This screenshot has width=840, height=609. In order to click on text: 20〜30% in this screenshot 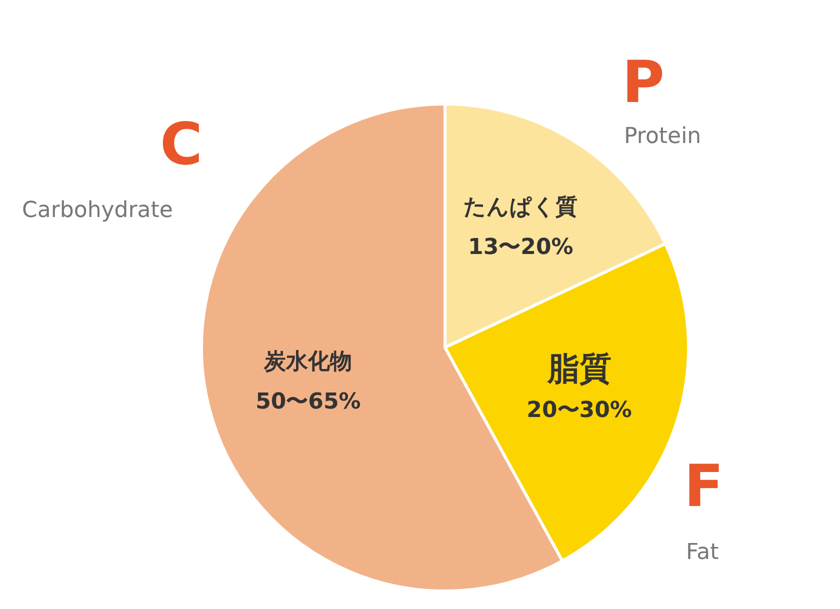, I will do `click(579, 410)`.